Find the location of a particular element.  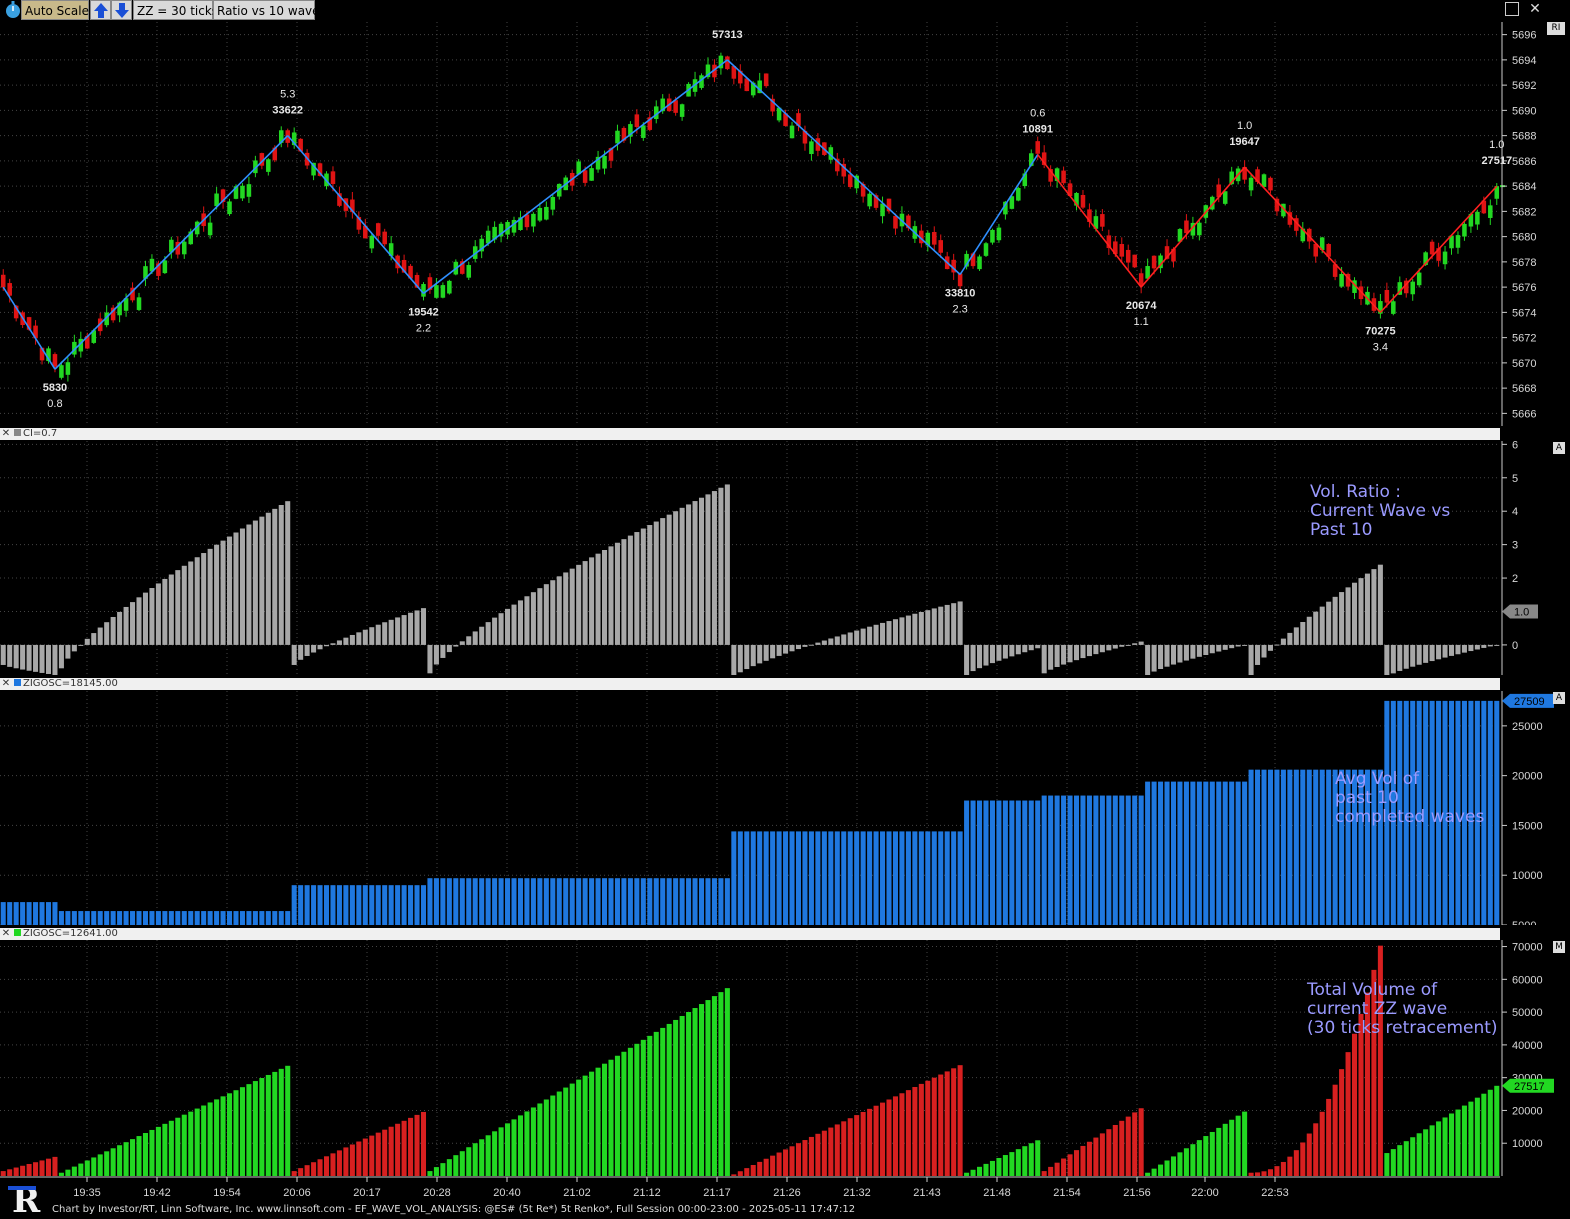

collapse-ci-icon: ✕ is located at coordinates (6, 433).